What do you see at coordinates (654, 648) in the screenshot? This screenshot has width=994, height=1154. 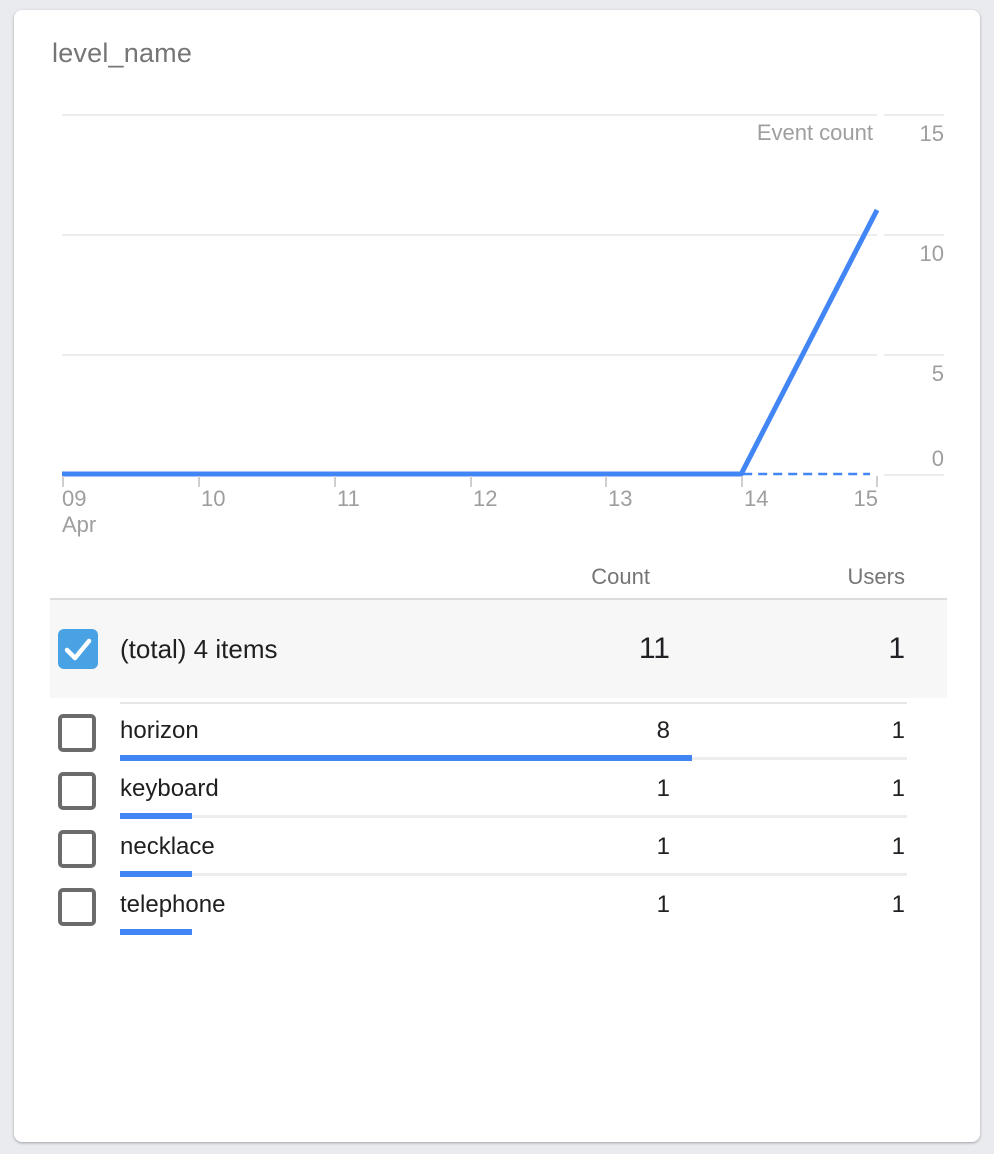 I see `total-count-value: 11` at bounding box center [654, 648].